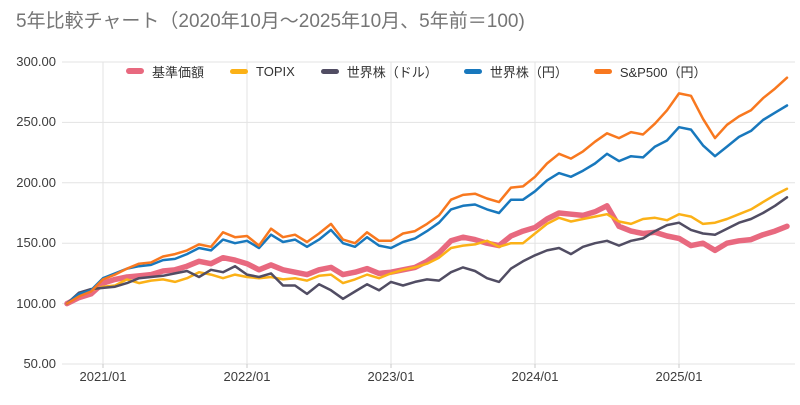 This screenshot has width=800, height=405. I want to click on y-axis-label: 50.00, so click(39, 363).